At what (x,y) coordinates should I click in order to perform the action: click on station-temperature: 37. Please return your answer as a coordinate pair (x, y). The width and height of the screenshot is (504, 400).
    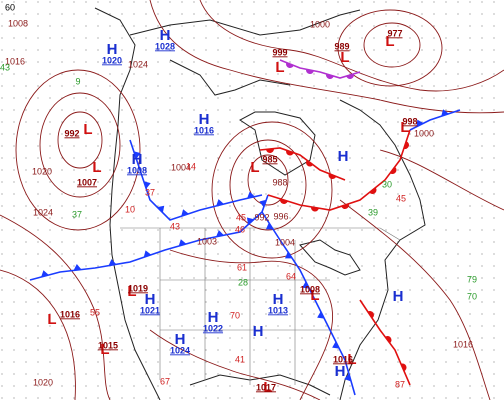
    Looking at the image, I should click on (150, 192).